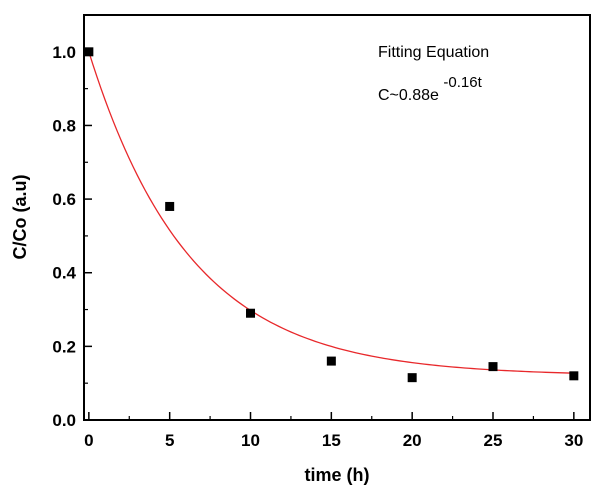  I want to click on y-axis-title: C/Co (a.u), so click(20, 217).